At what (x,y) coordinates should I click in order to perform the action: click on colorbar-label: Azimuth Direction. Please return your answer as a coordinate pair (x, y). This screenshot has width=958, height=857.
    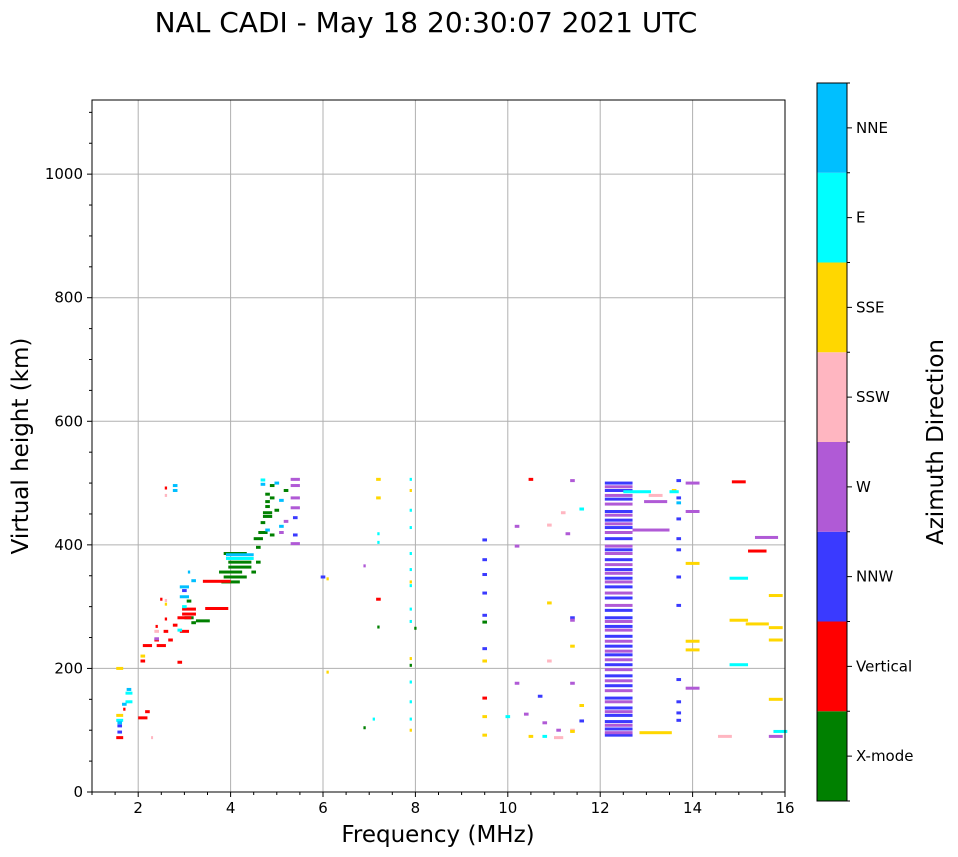
    Looking at the image, I should click on (936, 442).